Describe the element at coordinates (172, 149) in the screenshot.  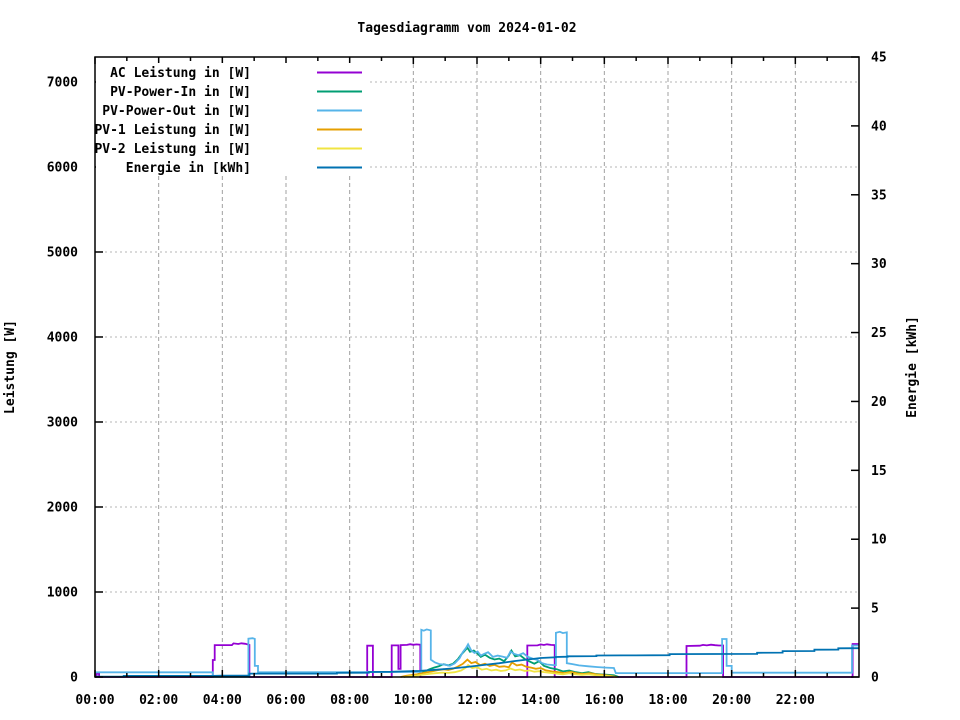
I see `legend-label-pv-2-leistung-in-w-: PV-2 Leistung in [W]` at that location.